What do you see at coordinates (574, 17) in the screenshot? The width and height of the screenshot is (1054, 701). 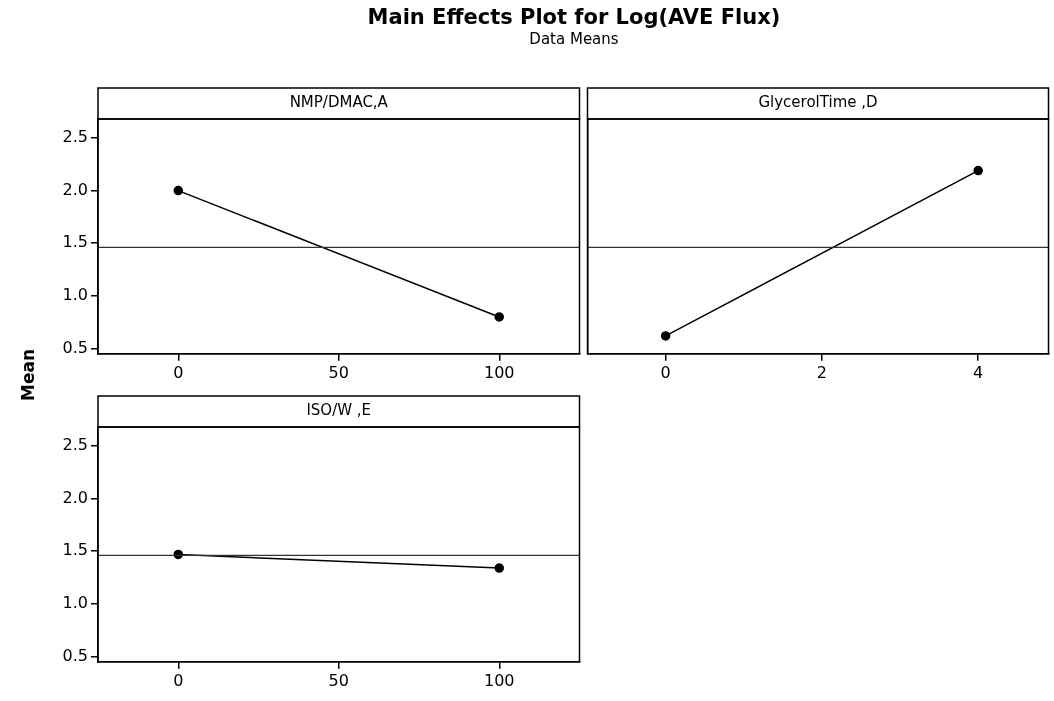 I see `text: Main Effects Plot for Log(AVE Flux)` at bounding box center [574, 17].